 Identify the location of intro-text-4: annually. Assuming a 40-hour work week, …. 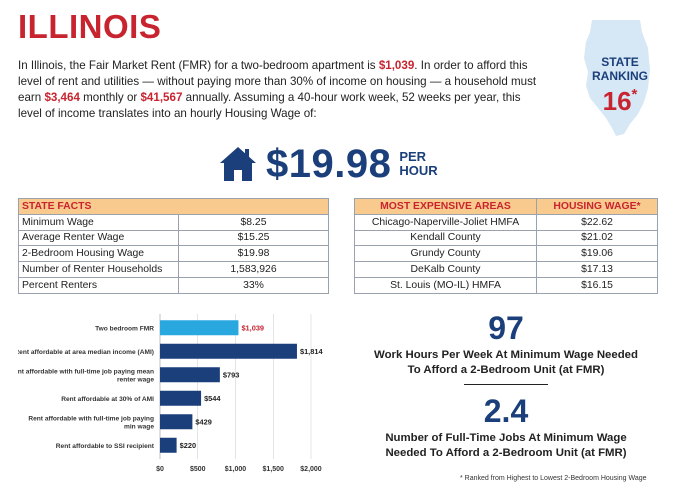
(269, 105).